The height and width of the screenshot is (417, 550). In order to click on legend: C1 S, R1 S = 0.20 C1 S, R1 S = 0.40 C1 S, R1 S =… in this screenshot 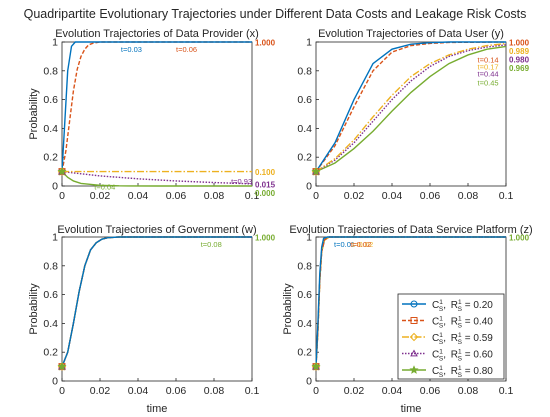, I will do `click(451, 336)`.